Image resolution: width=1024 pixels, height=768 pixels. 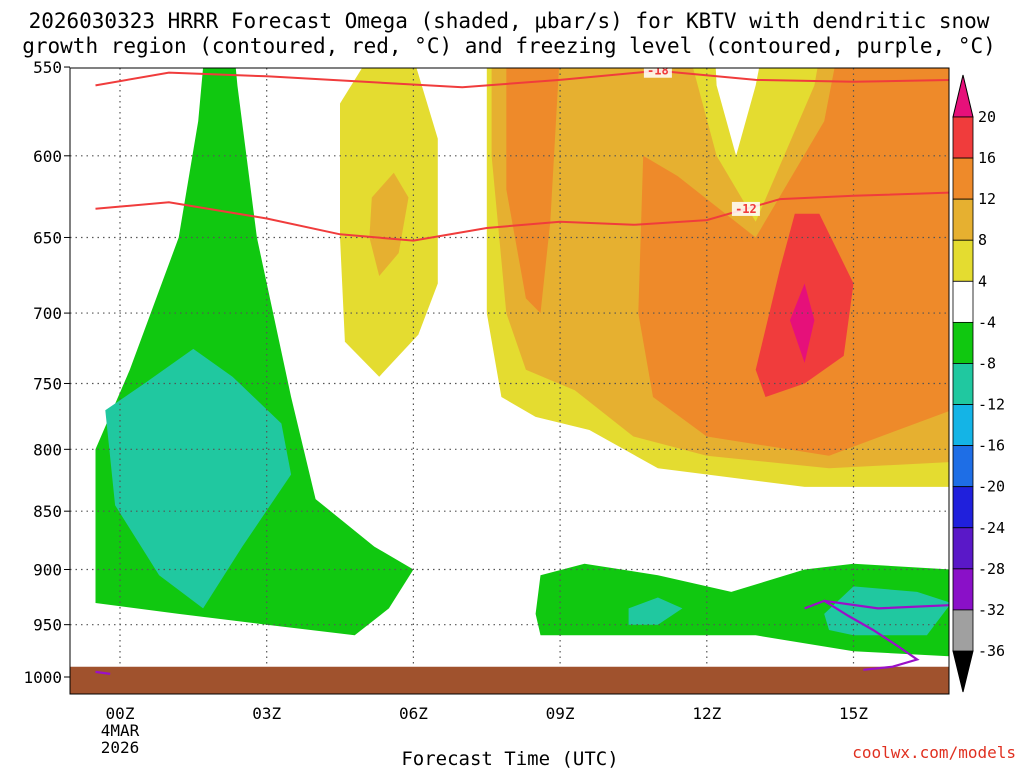 What do you see at coordinates (987, 322) in the screenshot?
I see `colorbar-label: -4` at bounding box center [987, 322].